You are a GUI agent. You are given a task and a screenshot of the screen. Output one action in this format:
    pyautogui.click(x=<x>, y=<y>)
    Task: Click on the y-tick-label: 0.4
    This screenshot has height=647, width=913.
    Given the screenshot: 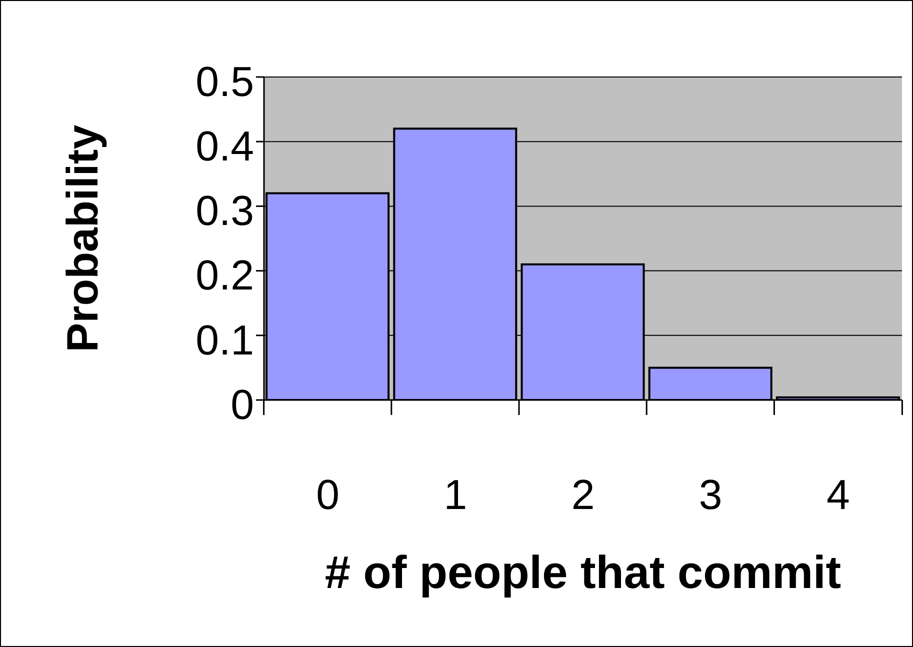 What is the action you would take?
    pyautogui.click(x=225, y=146)
    